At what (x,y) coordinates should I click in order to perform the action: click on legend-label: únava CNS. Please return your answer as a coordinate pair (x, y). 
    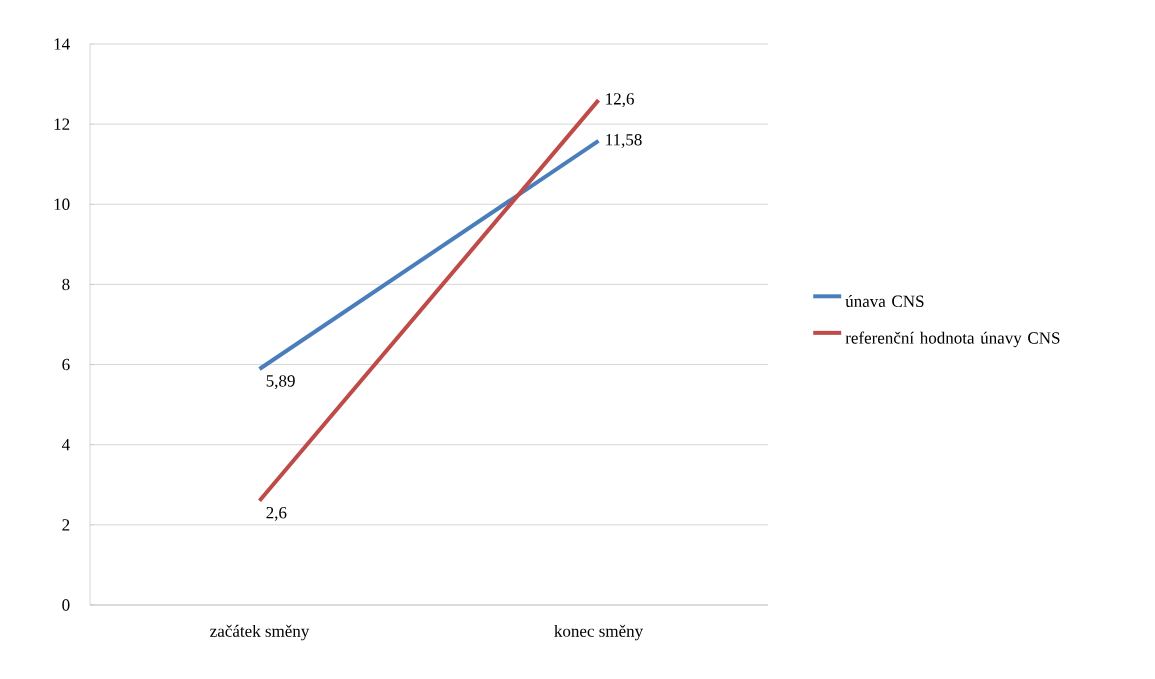
    Looking at the image, I should click on (884, 301).